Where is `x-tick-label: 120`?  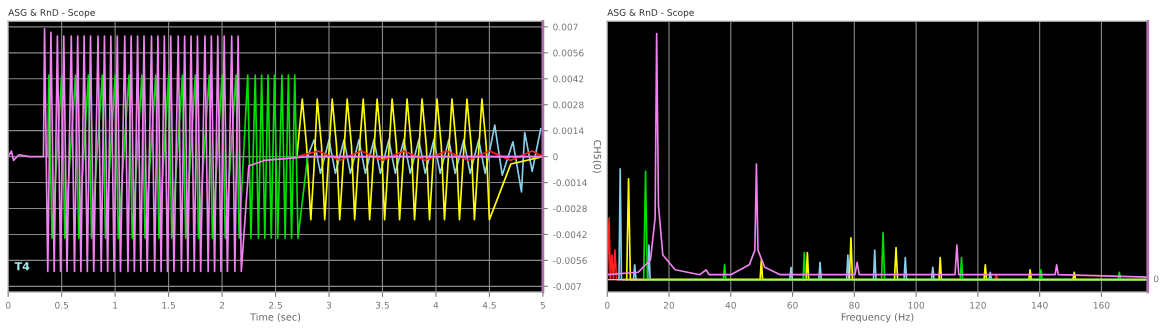 x-tick-label: 120 is located at coordinates (978, 305).